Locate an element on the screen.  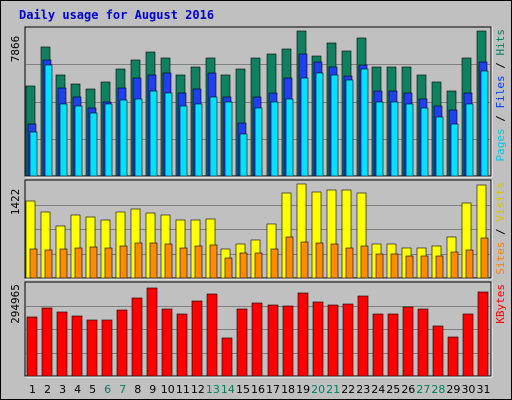
x-tick-day-29: 29 is located at coordinates (453, 389).